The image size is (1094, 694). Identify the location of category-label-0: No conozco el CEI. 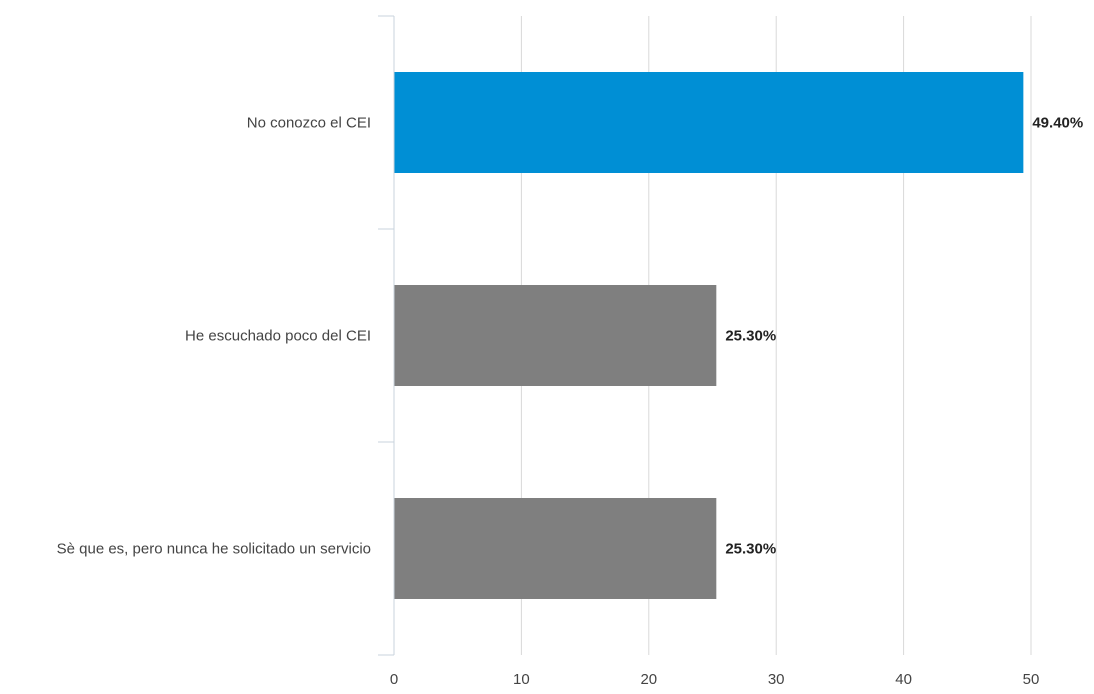
(309, 123).